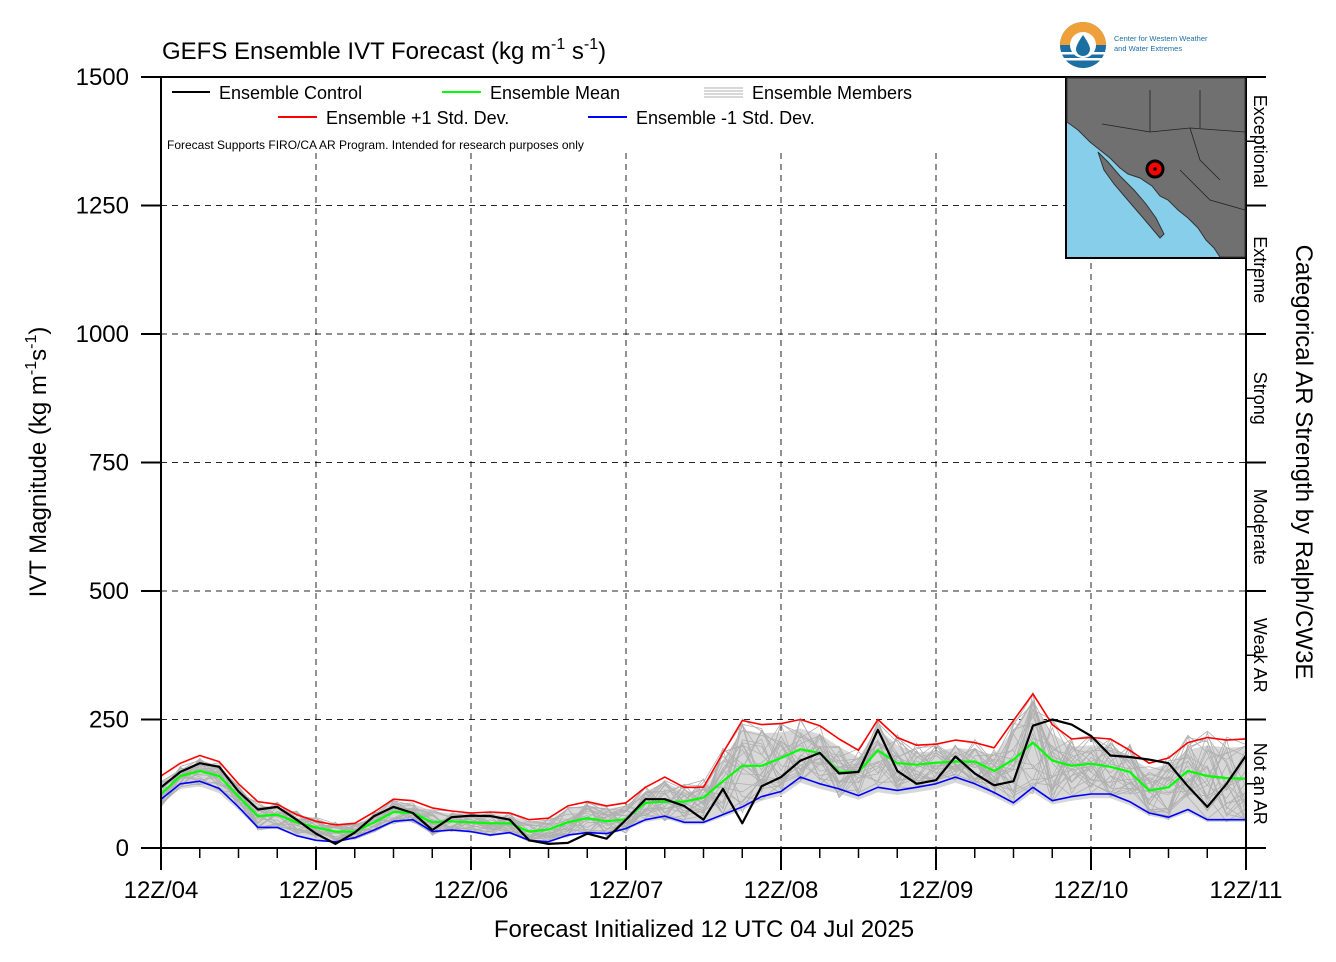 This screenshot has height=962, width=1336. Describe the element at coordinates (1148, 48) in the screenshot. I see `logo-text-2: and Water Extremes` at that location.